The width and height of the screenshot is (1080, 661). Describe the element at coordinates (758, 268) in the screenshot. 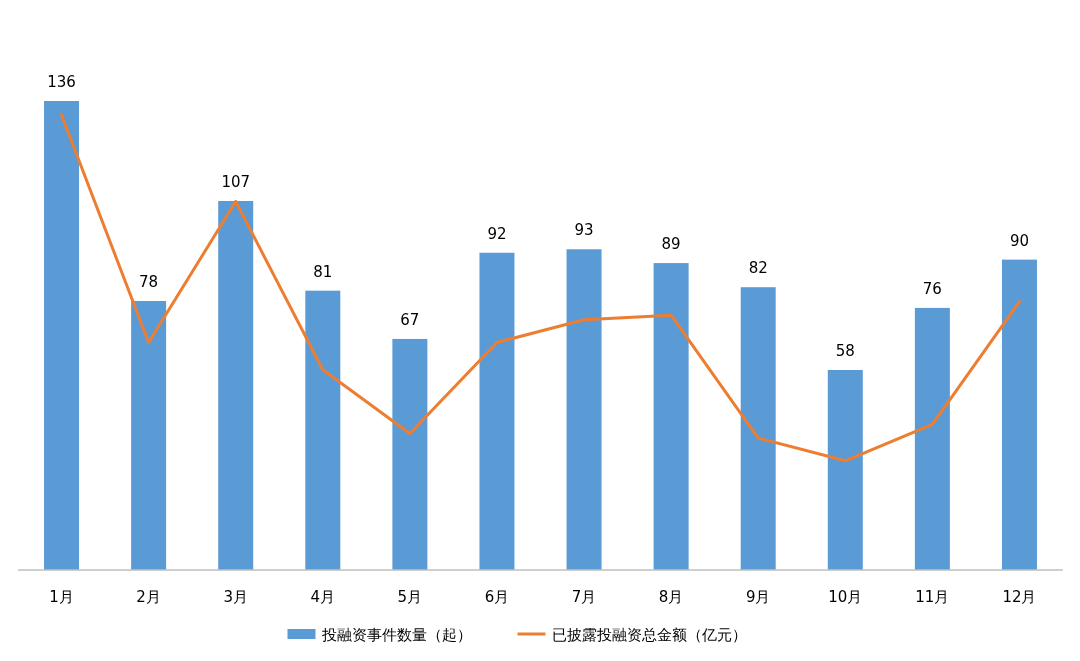

I see `data-label: 82` at that location.